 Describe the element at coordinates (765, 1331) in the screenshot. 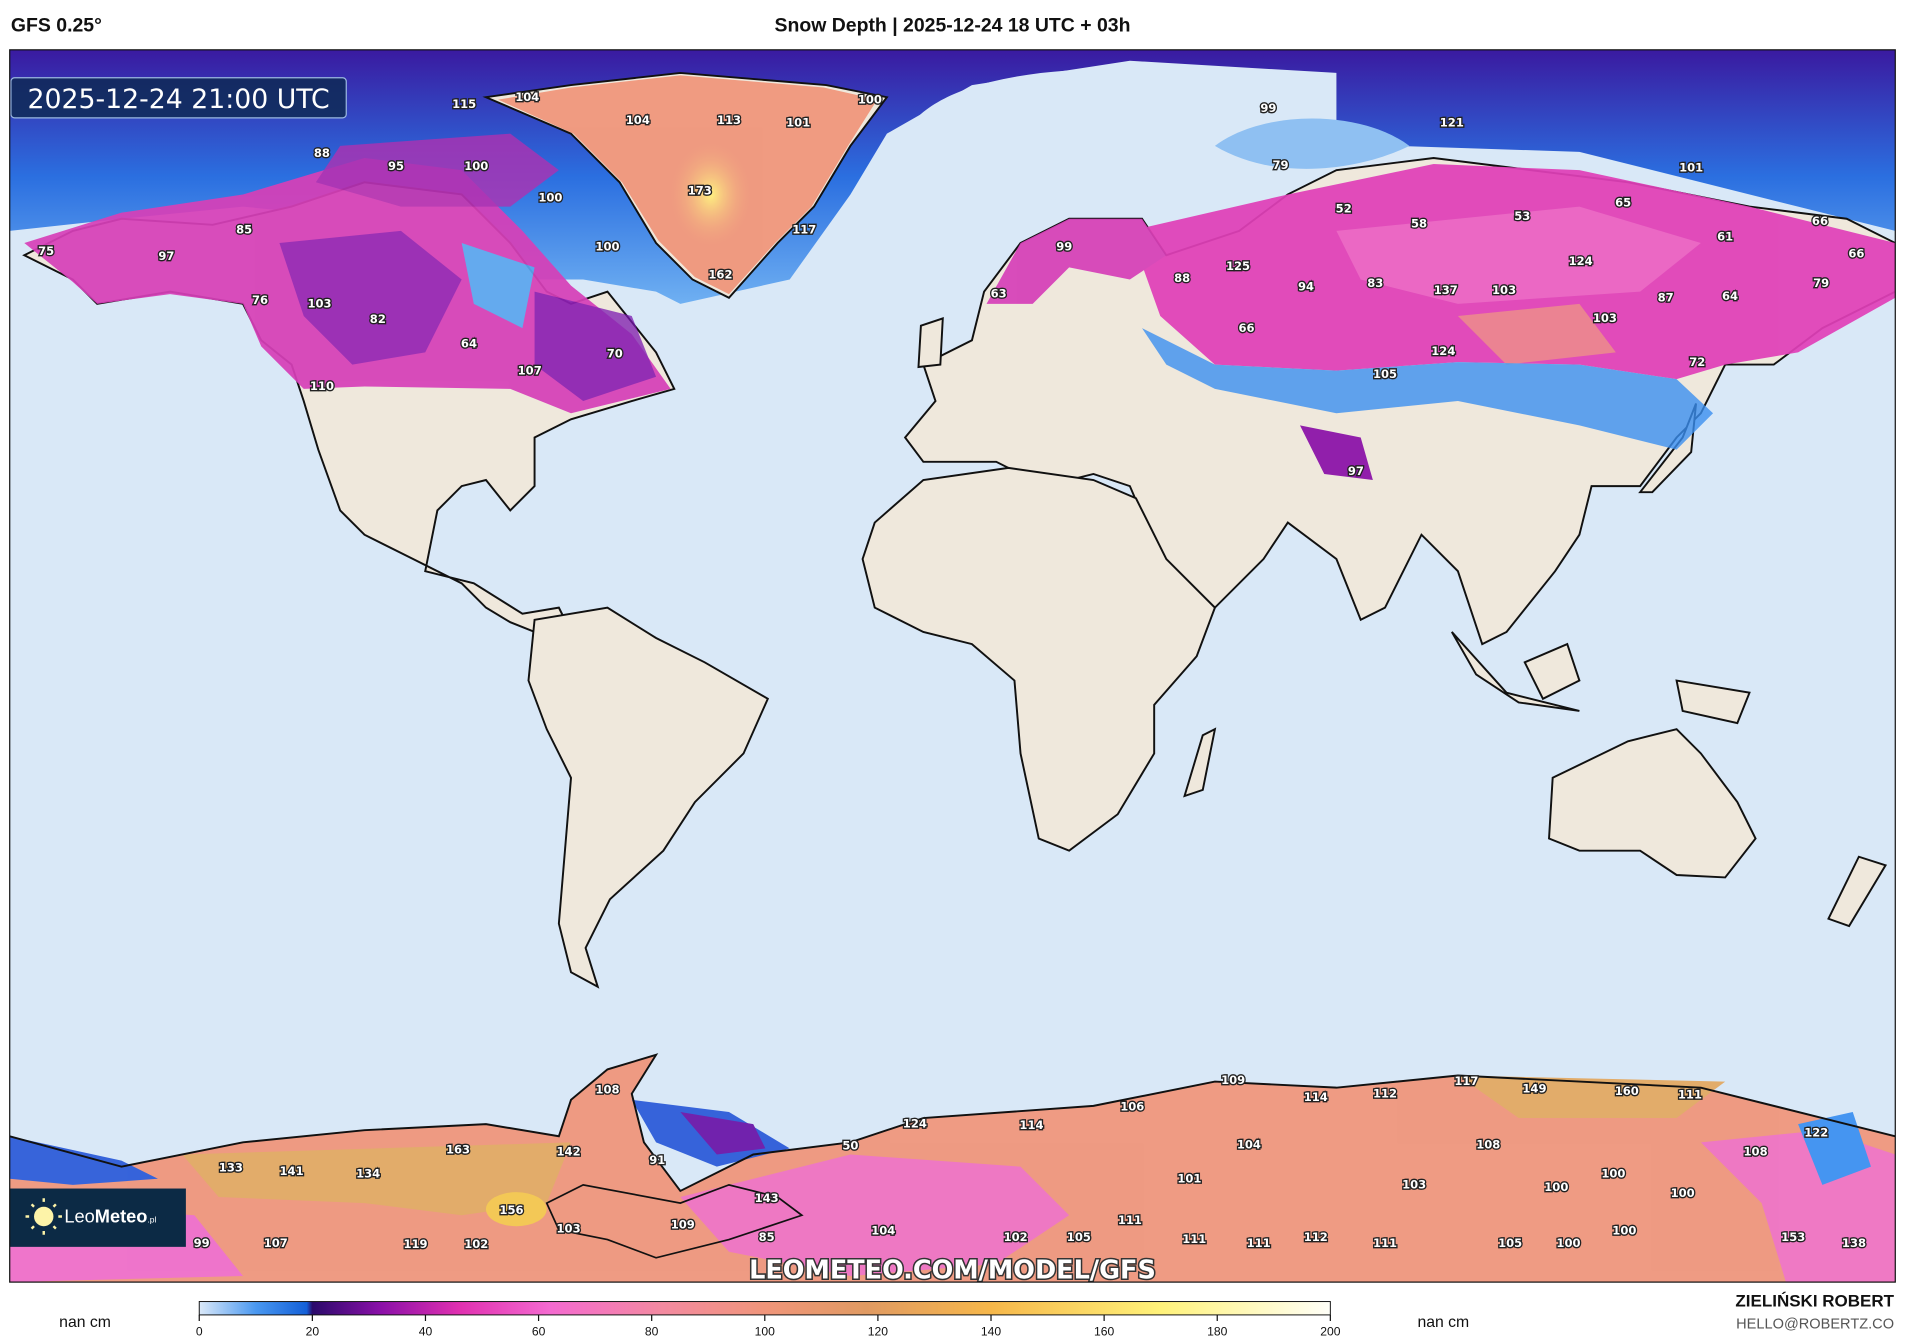

I see `colorbar-tick-label: 100` at that location.